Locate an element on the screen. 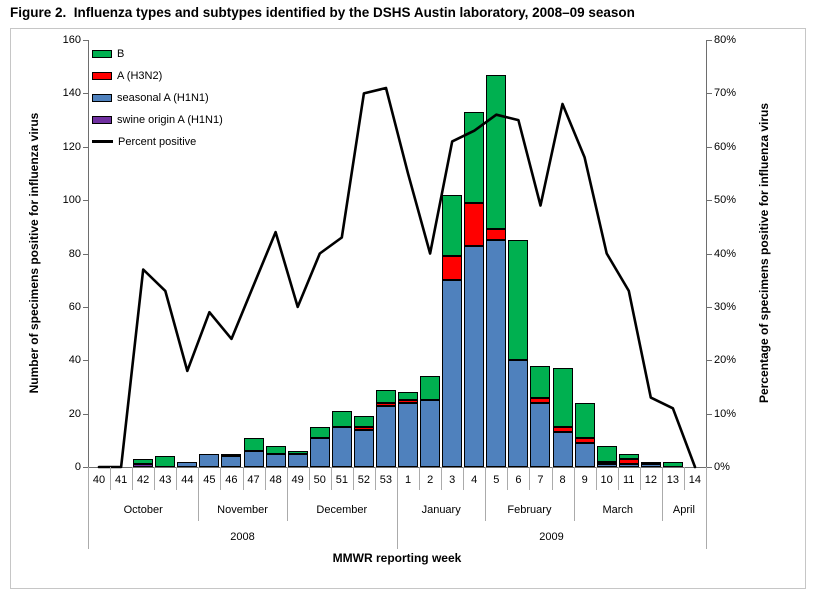  week-label: 45 is located at coordinates (209, 480).